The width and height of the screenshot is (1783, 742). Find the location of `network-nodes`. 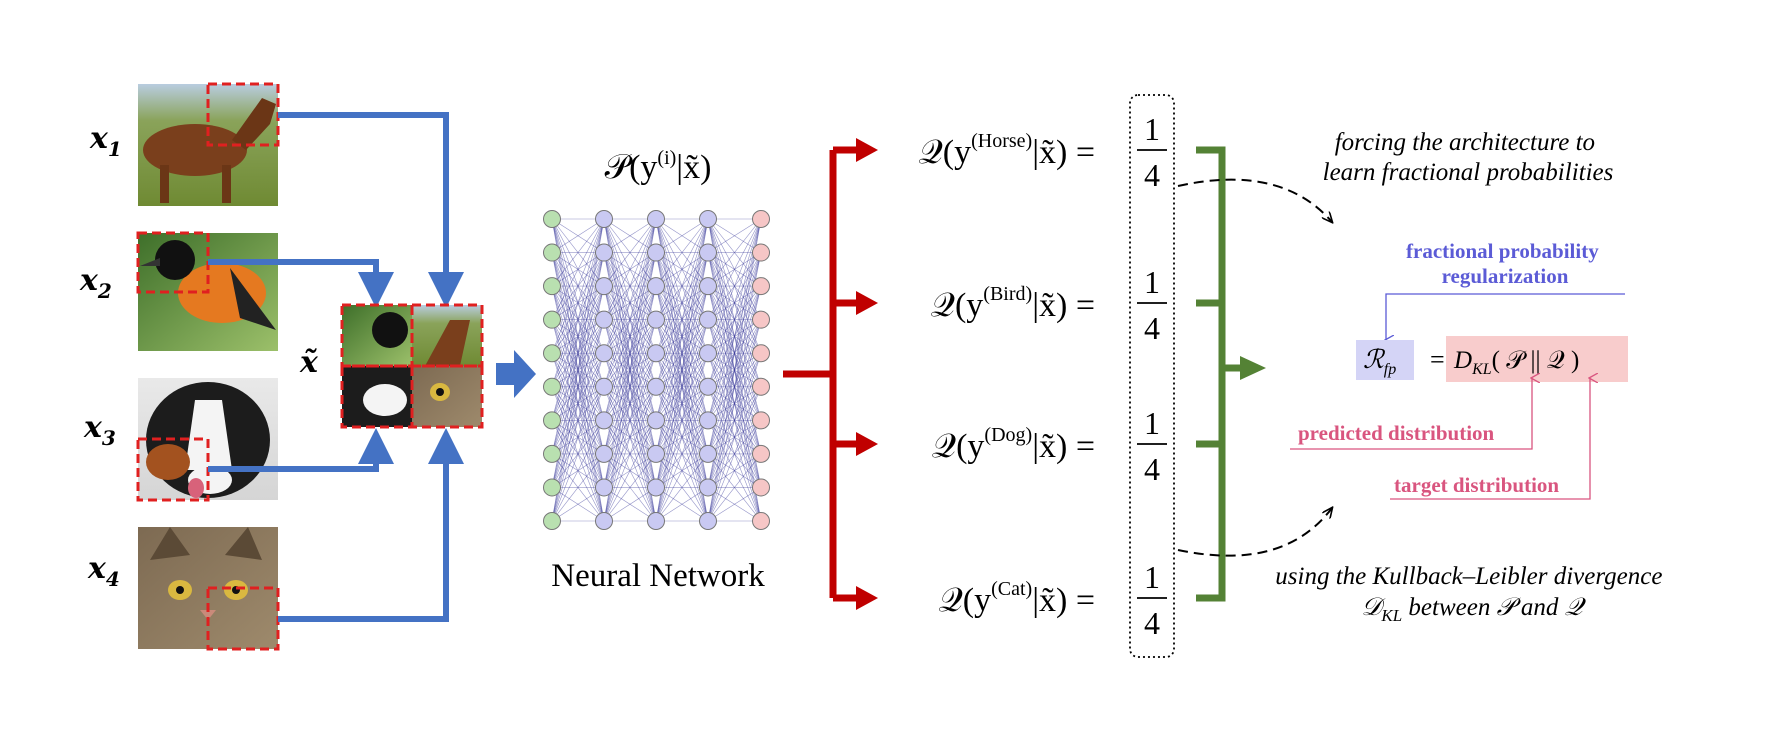

network-nodes is located at coordinates (656, 370).